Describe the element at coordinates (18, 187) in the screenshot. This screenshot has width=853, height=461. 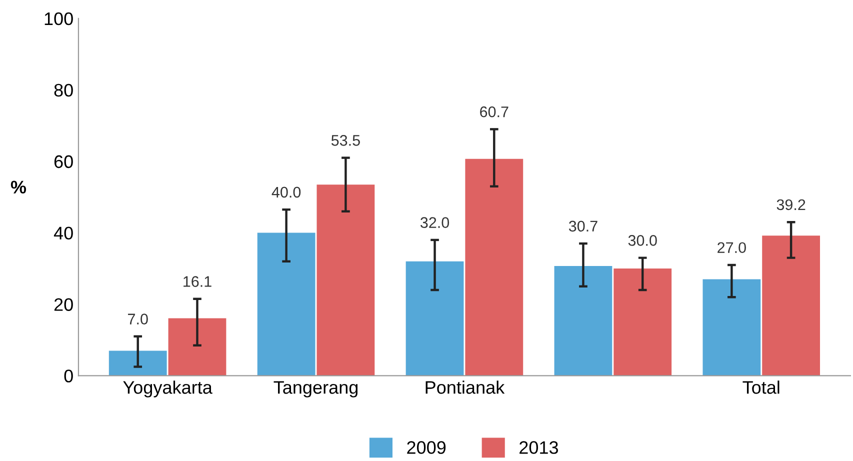
I see `y-axis-title: %` at that location.